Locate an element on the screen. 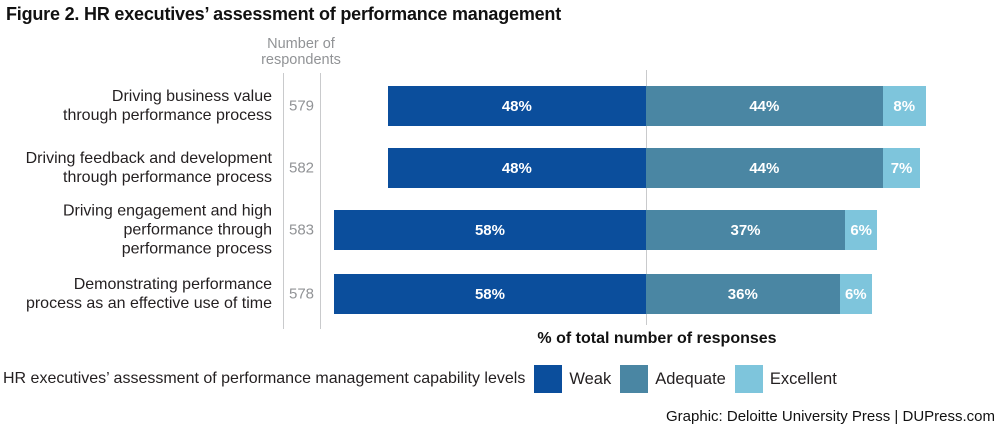 This screenshot has height=433, width=1000. bar-segment-excellent: 8% is located at coordinates (904, 106).